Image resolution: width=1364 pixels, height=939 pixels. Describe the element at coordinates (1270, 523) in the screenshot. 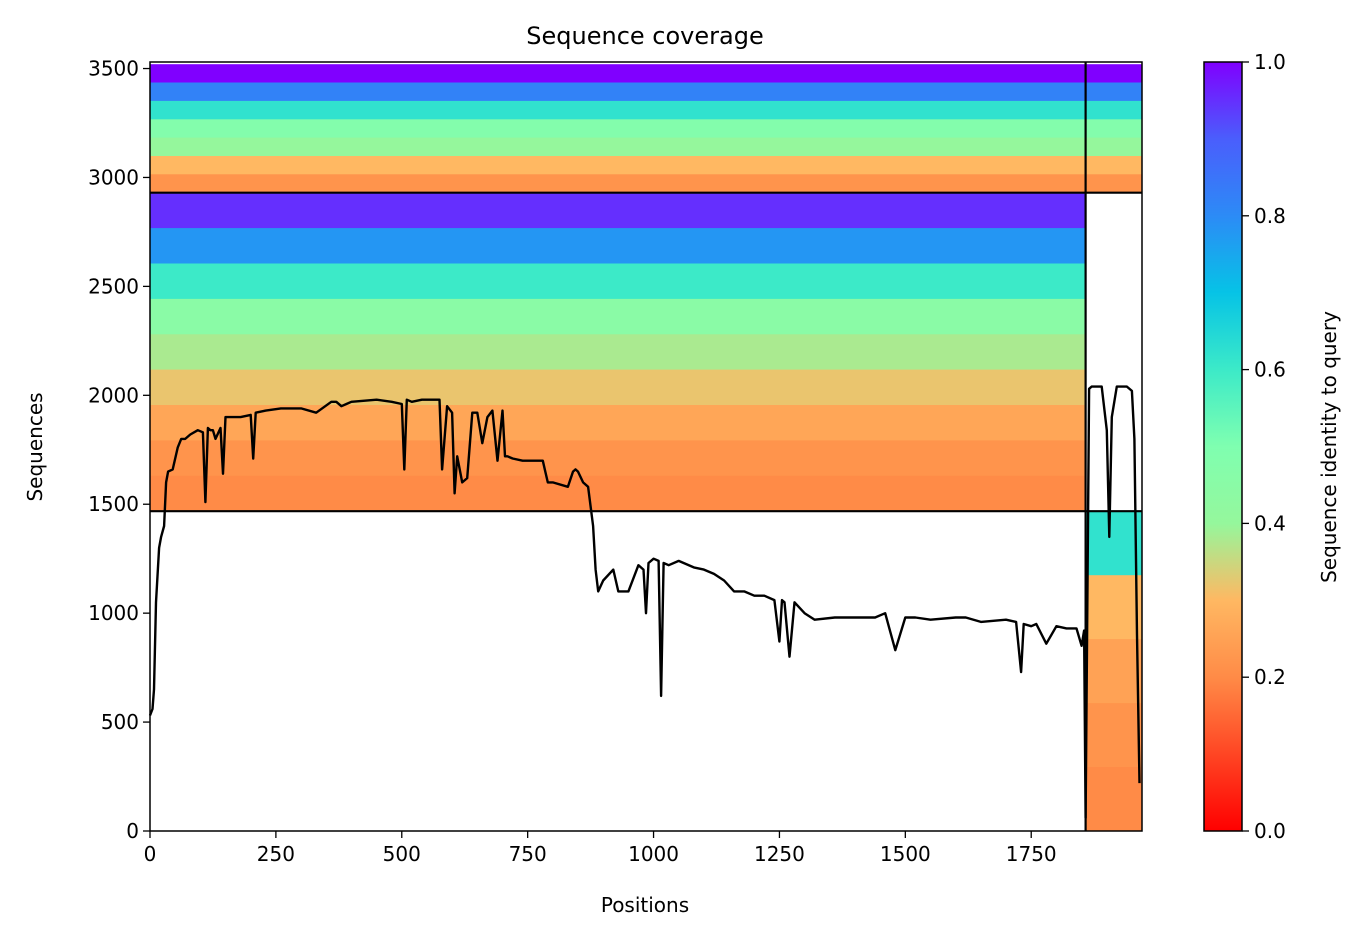

I see `colorbar-tick-label: 0.4` at that location.